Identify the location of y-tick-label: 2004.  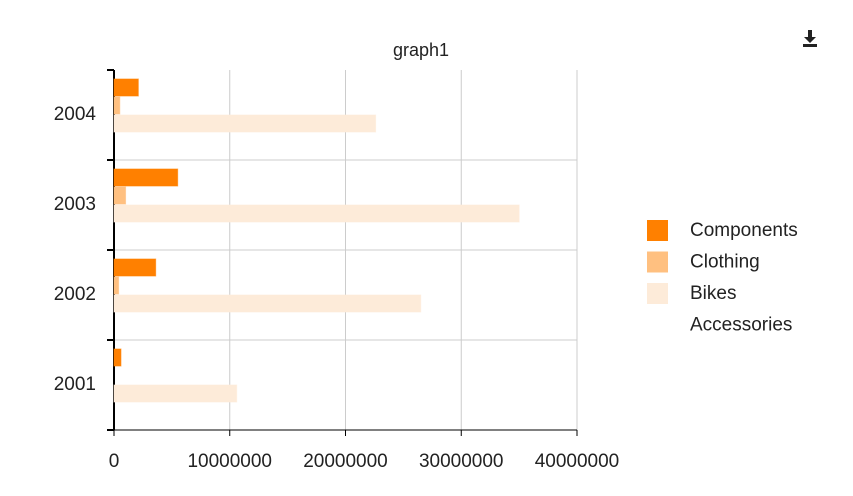
(75, 114).